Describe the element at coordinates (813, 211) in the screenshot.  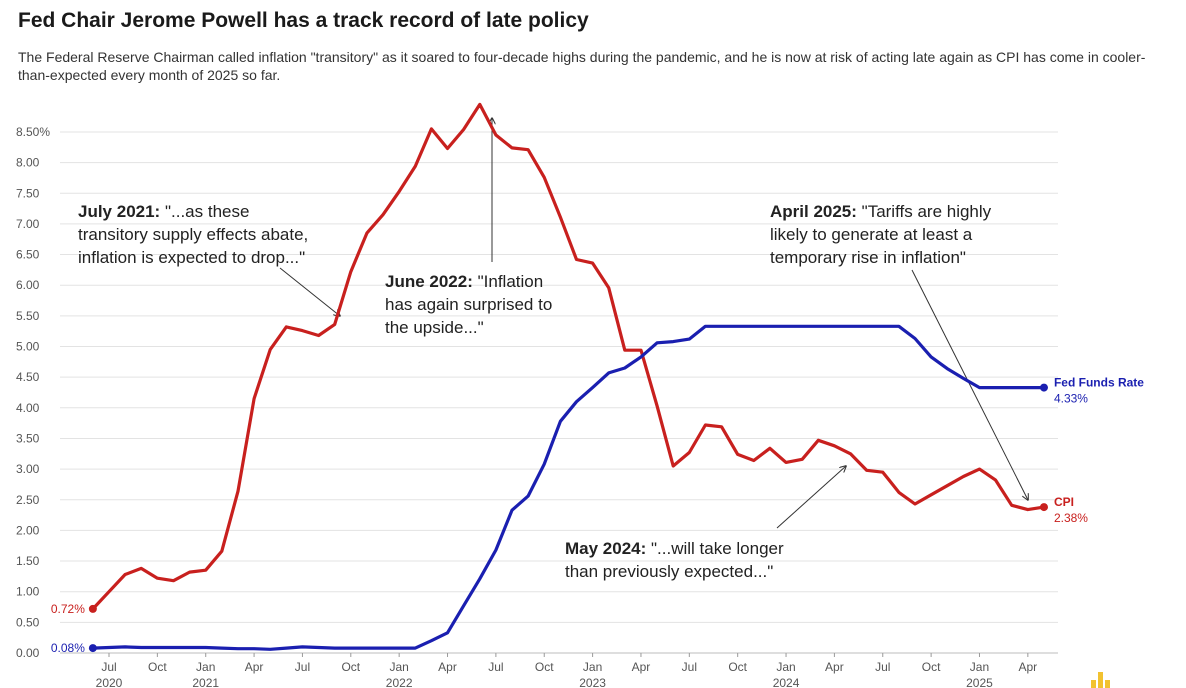
I see `annotation-april-2025-date: April 2025:` at that location.